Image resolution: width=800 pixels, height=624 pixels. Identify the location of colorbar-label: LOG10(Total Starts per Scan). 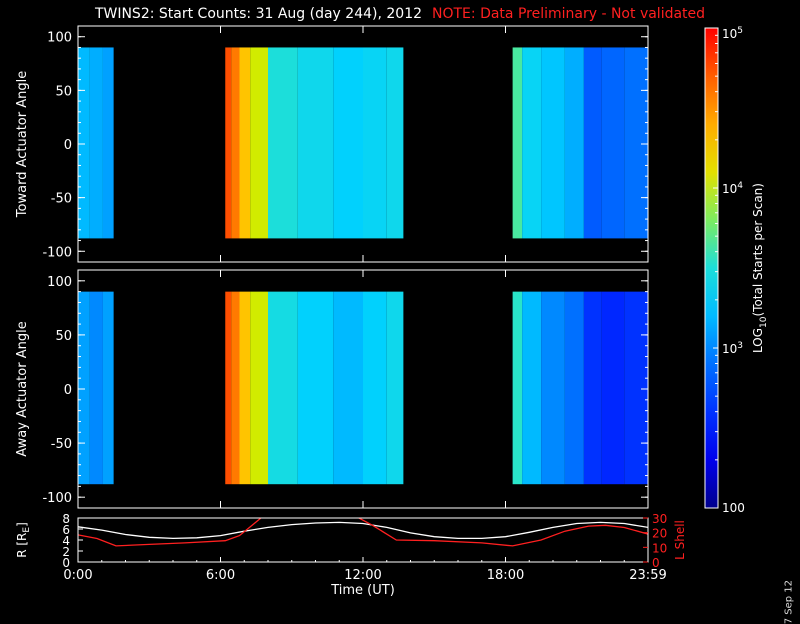
(760, 268).